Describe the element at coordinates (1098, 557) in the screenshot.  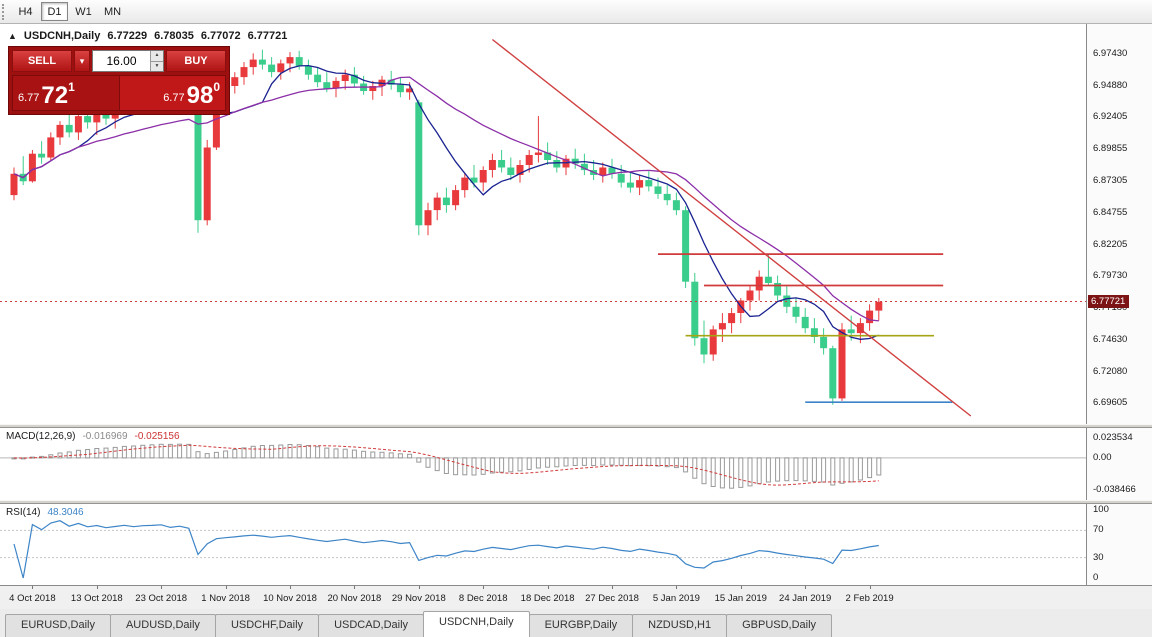
I see `rsi-axis-label: 30` at that location.